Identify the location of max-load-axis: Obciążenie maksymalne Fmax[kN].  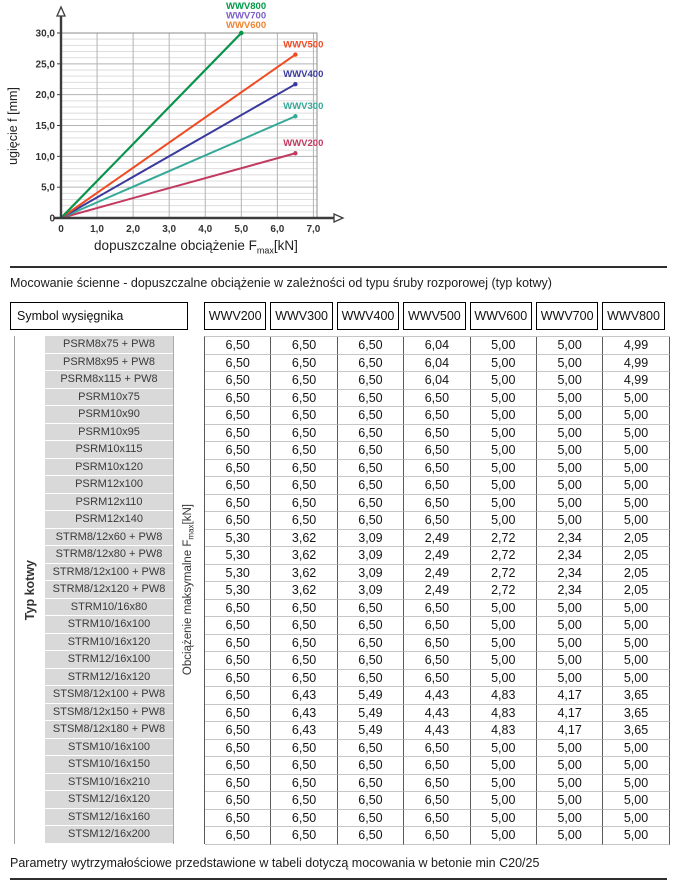
(188, 590).